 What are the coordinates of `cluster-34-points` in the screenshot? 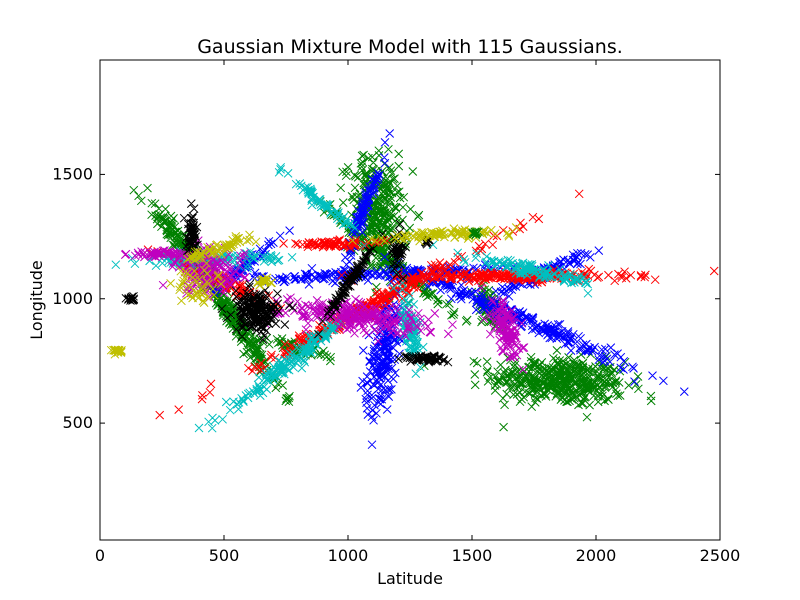 It's located at (222, 247).